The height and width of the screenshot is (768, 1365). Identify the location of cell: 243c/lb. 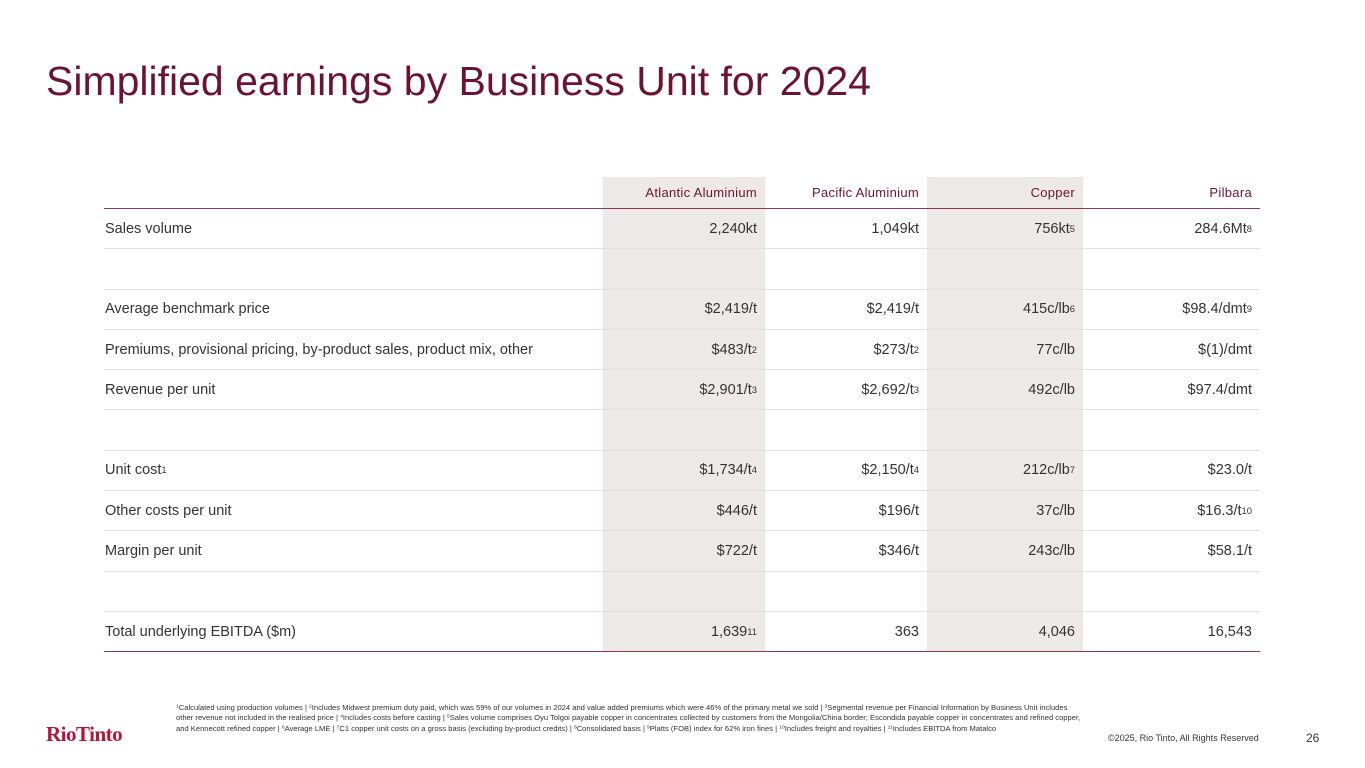
(1005, 551).